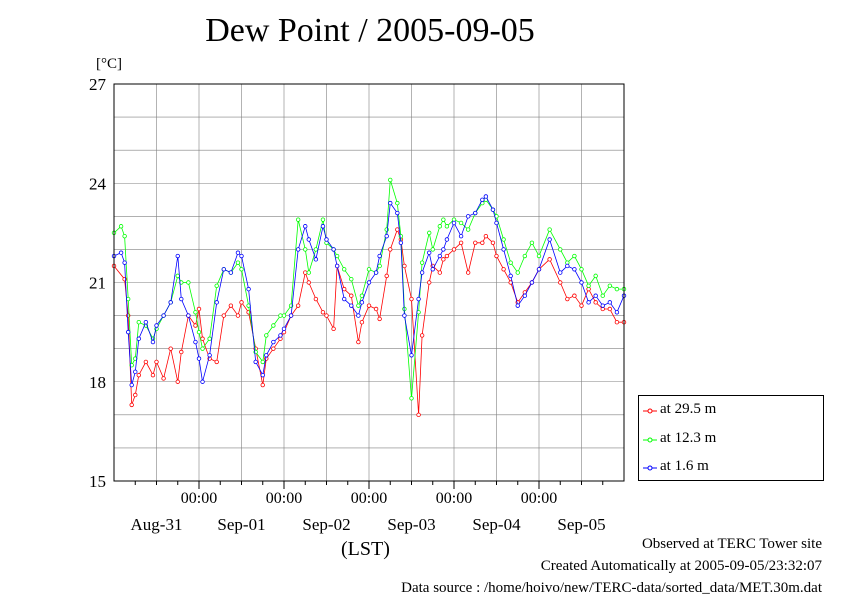  What do you see at coordinates (411, 524) in the screenshot?
I see `x-day-label: Sep-03` at bounding box center [411, 524].